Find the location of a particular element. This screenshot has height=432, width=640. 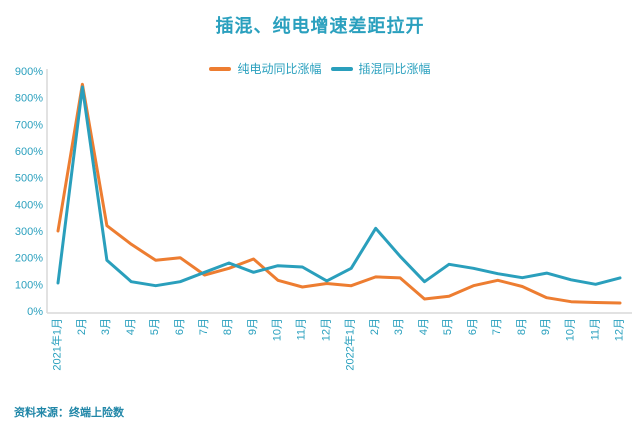

chart-legend: 纯电动同比涨幅 插混同比涨幅 is located at coordinates (320, 68).